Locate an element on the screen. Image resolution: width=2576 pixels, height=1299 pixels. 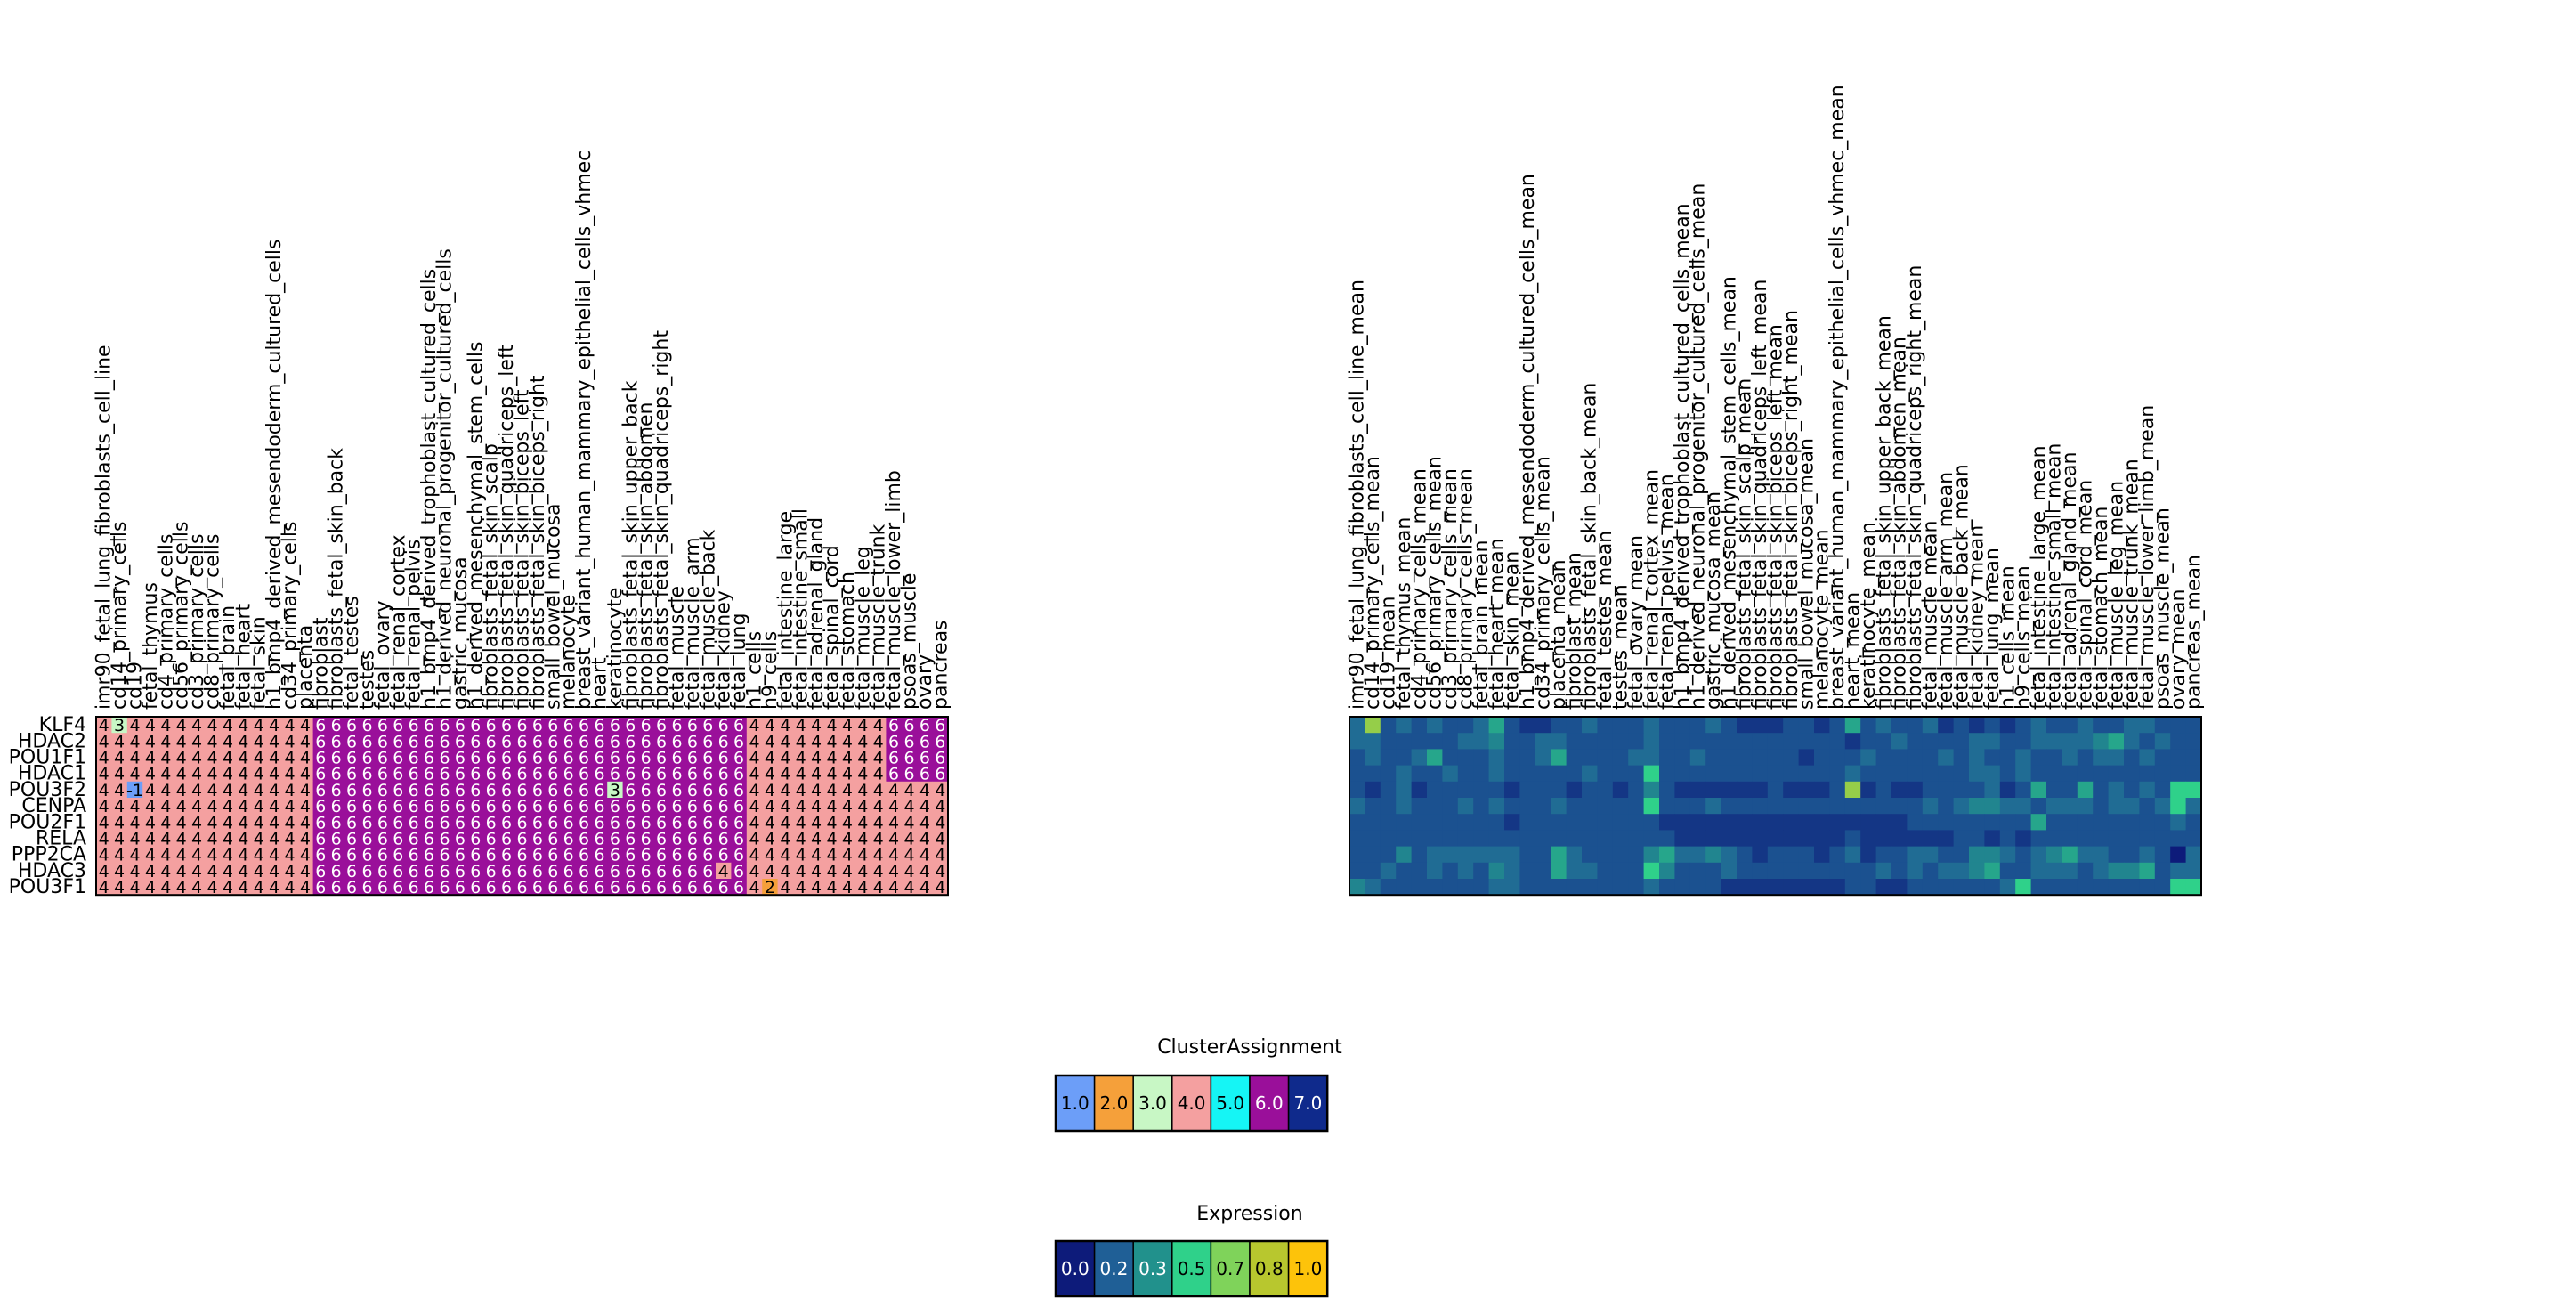
legend-label: 3.0 is located at coordinates (1153, 1103).